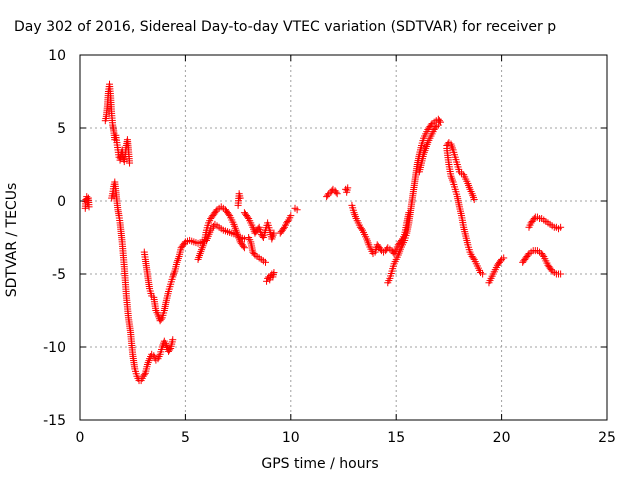 The image size is (640, 480). Describe the element at coordinates (57, 56) in the screenshot. I see `y-tick-label: 10` at that location.